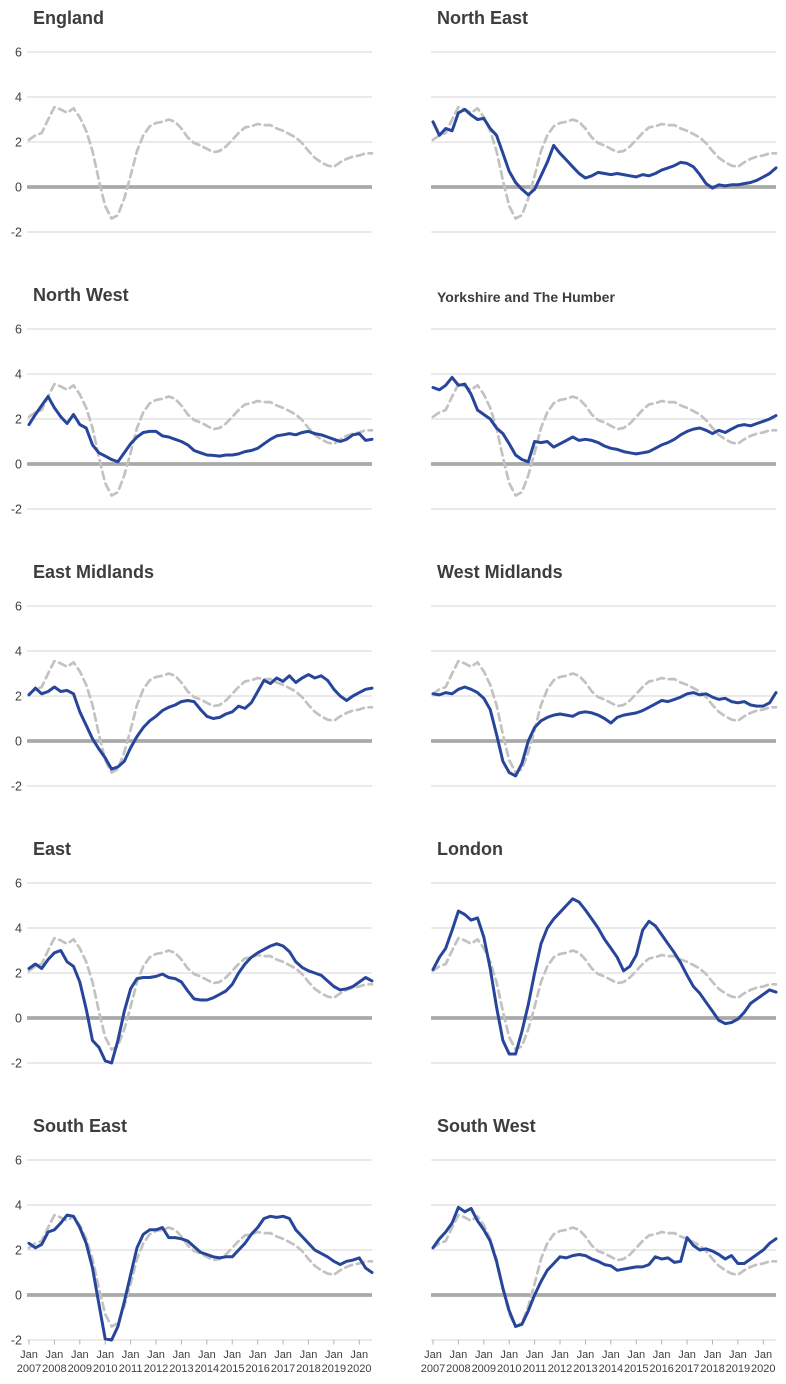 Image resolution: width=786 pixels, height=1384 pixels. I want to click on chart-panel-west-midlands: West Midlands, so click(589, 692).